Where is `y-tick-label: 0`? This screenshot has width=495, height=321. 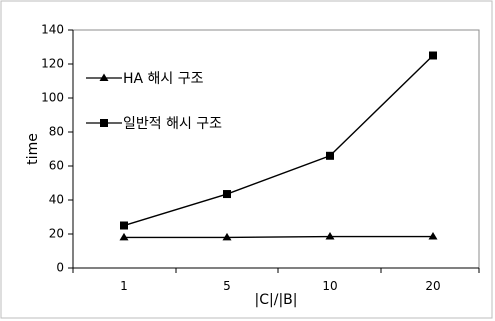 y-tick-label: 0 is located at coordinates (60, 268).